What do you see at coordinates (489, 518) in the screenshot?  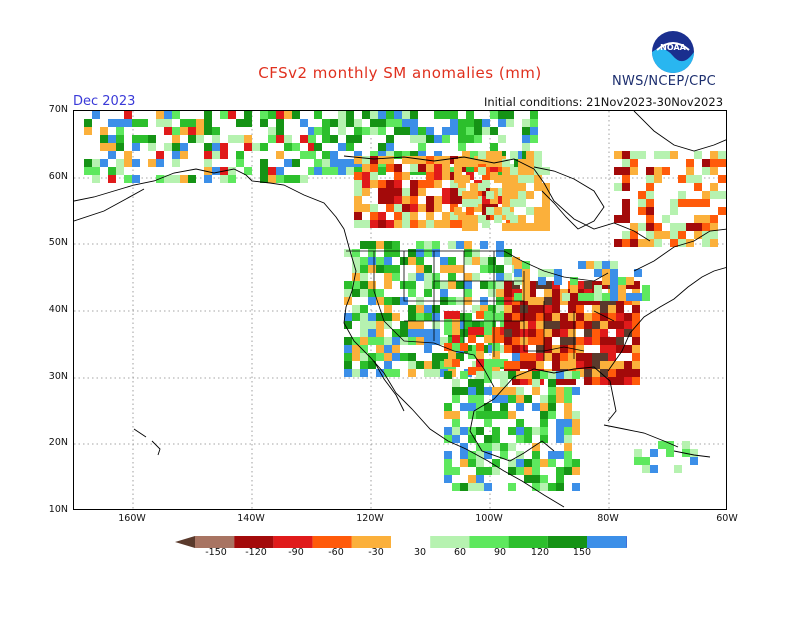 I see `lon-label: 100W` at bounding box center [489, 518].